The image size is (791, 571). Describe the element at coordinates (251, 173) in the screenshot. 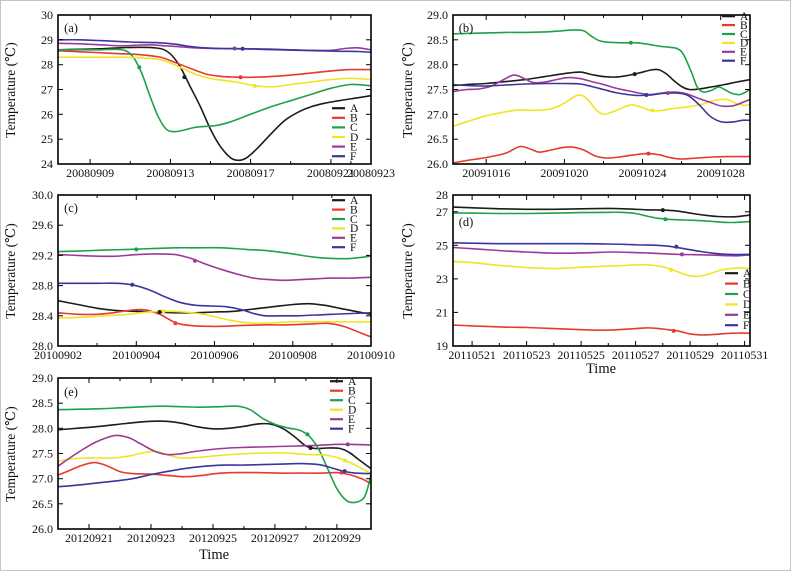

I see `x-tick-label: 20080917` at that location.